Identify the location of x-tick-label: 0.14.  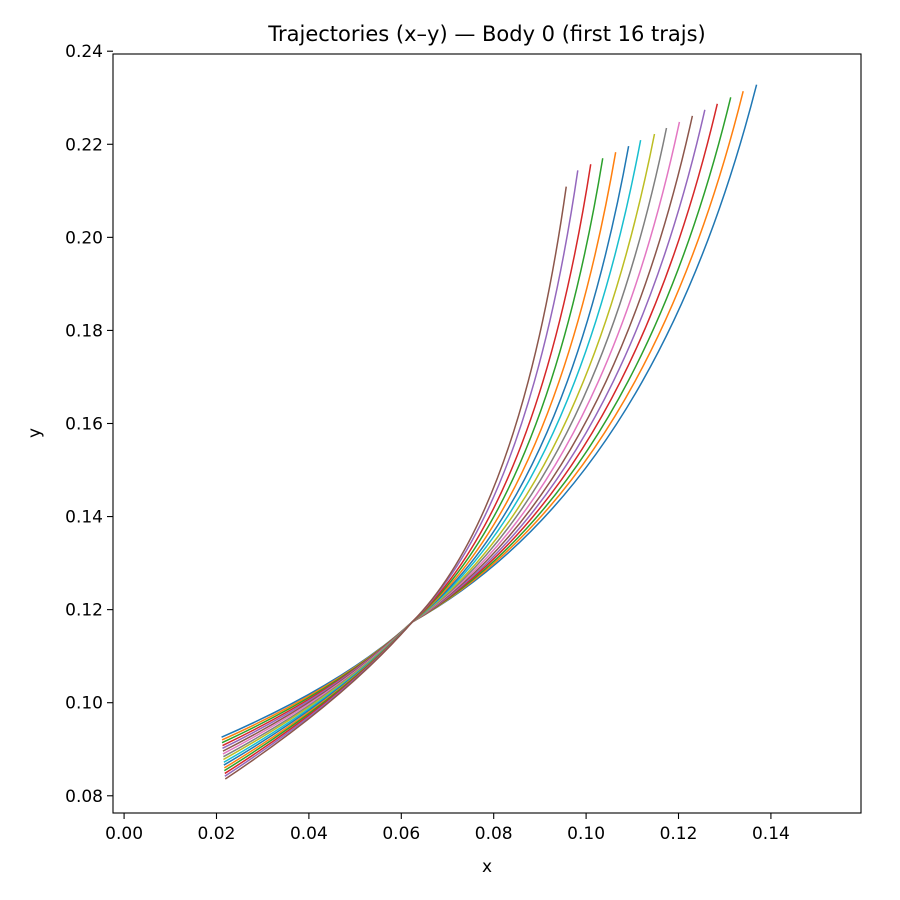
(771, 834).